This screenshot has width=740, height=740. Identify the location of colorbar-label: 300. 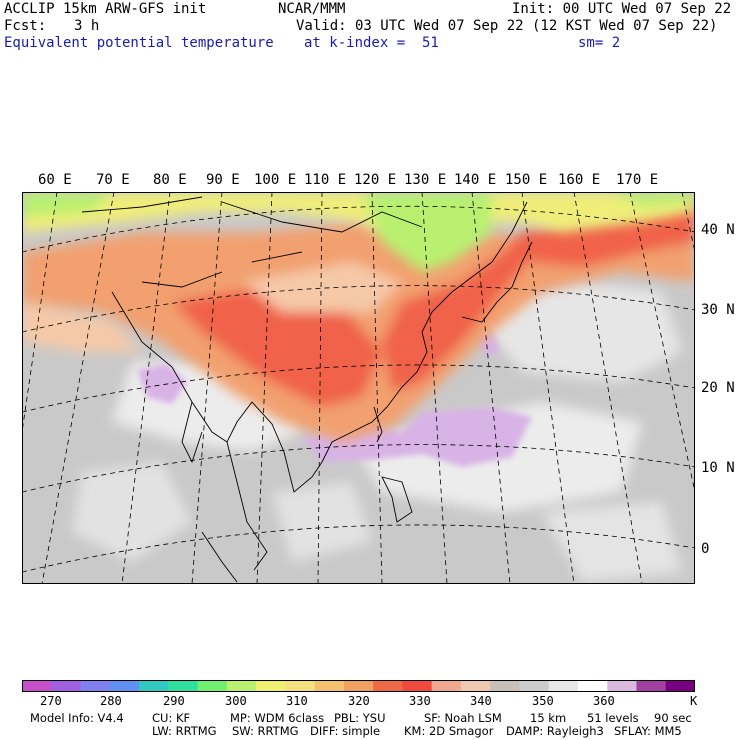
(236, 701).